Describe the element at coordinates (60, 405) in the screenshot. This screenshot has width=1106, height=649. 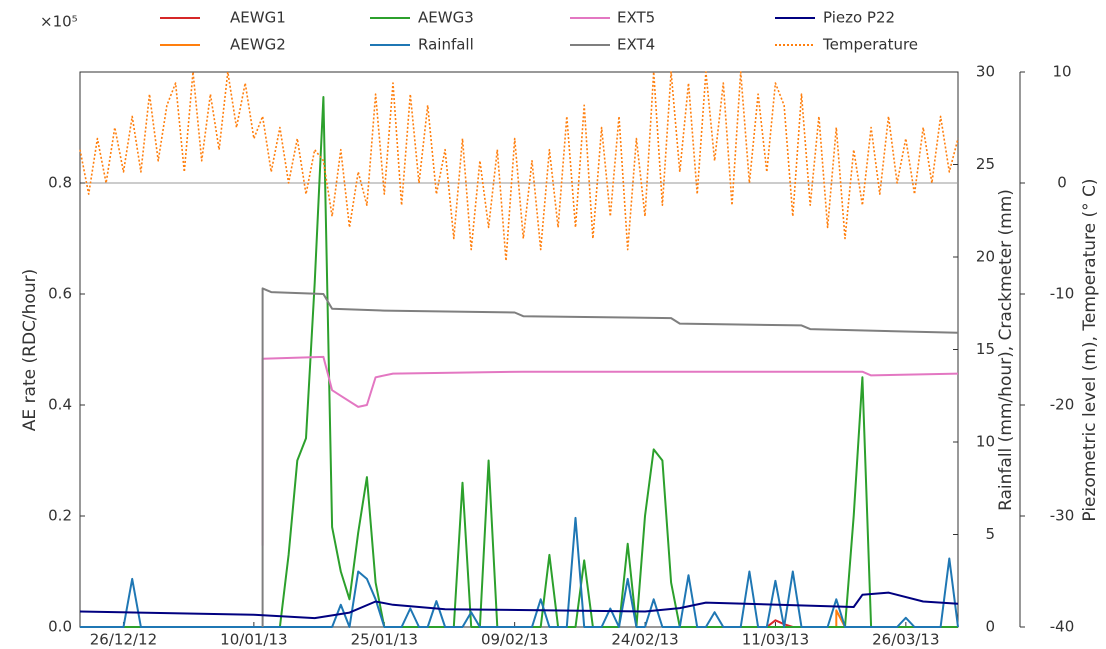
I see `y-tick-label: 0.4` at that location.